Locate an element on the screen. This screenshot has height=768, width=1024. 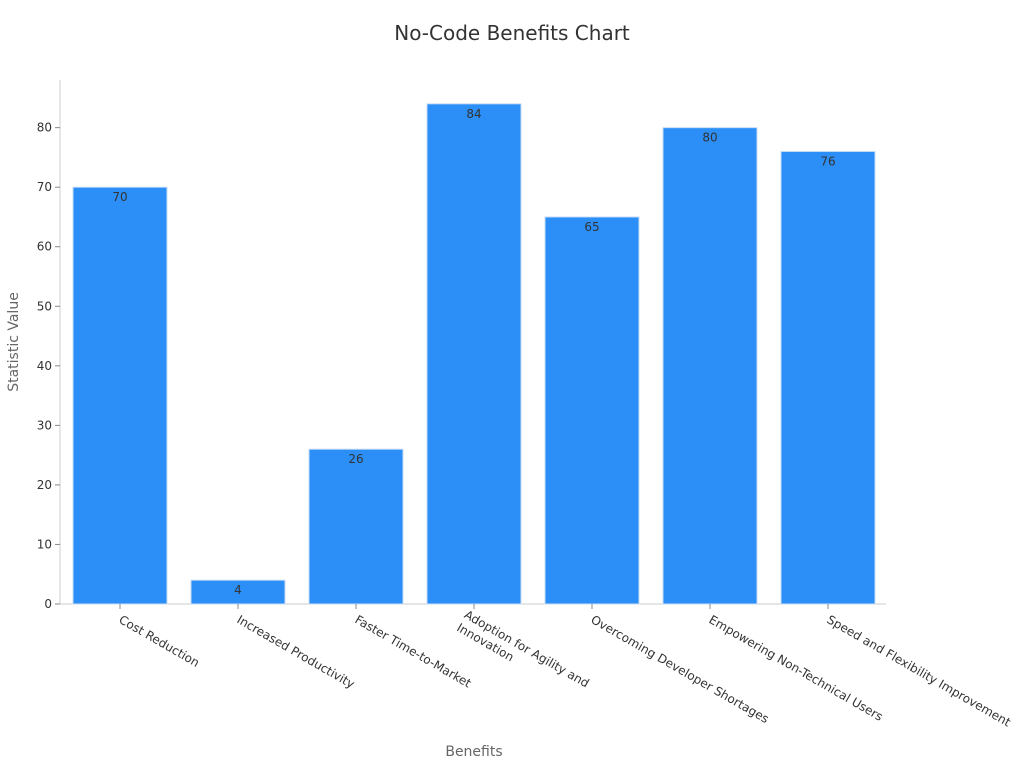
y-axis-title: Statistic Value is located at coordinates (14, 342).